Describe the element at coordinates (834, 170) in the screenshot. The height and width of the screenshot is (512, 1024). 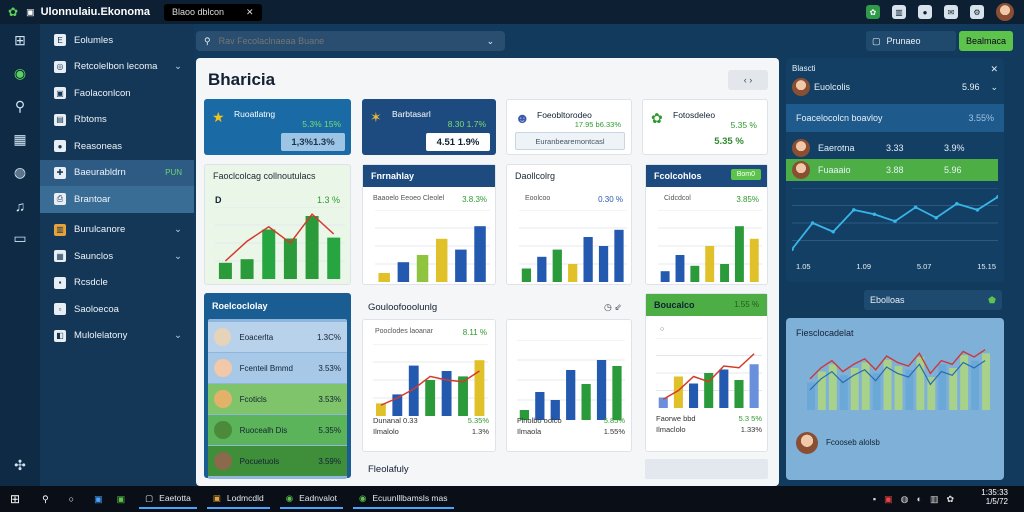
I see `row-name: Fuaaaio` at that location.